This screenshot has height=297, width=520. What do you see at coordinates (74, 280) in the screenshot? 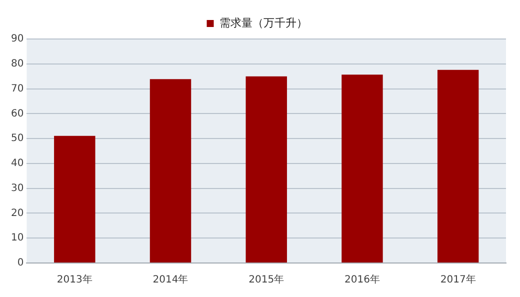
I see `x-tick-label: 2013年` at bounding box center [74, 280].